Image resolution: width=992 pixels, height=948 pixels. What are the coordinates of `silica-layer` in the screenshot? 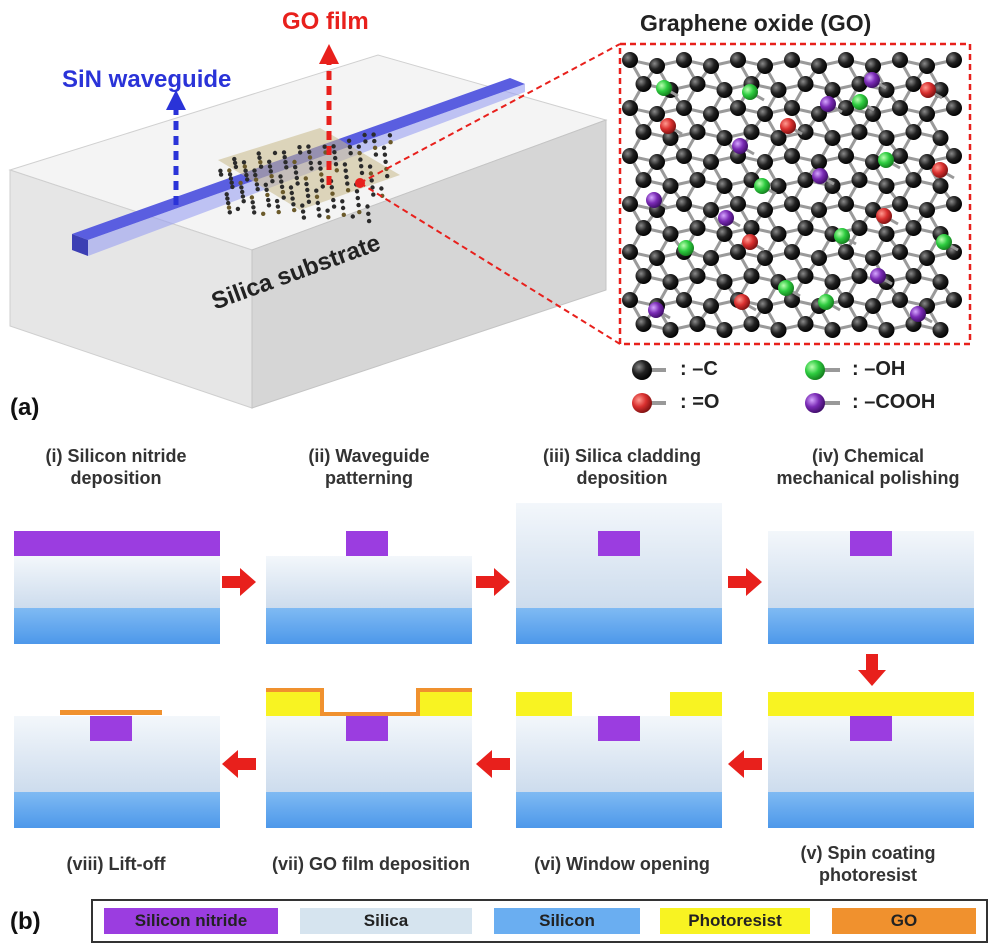 It's located at (117, 582).